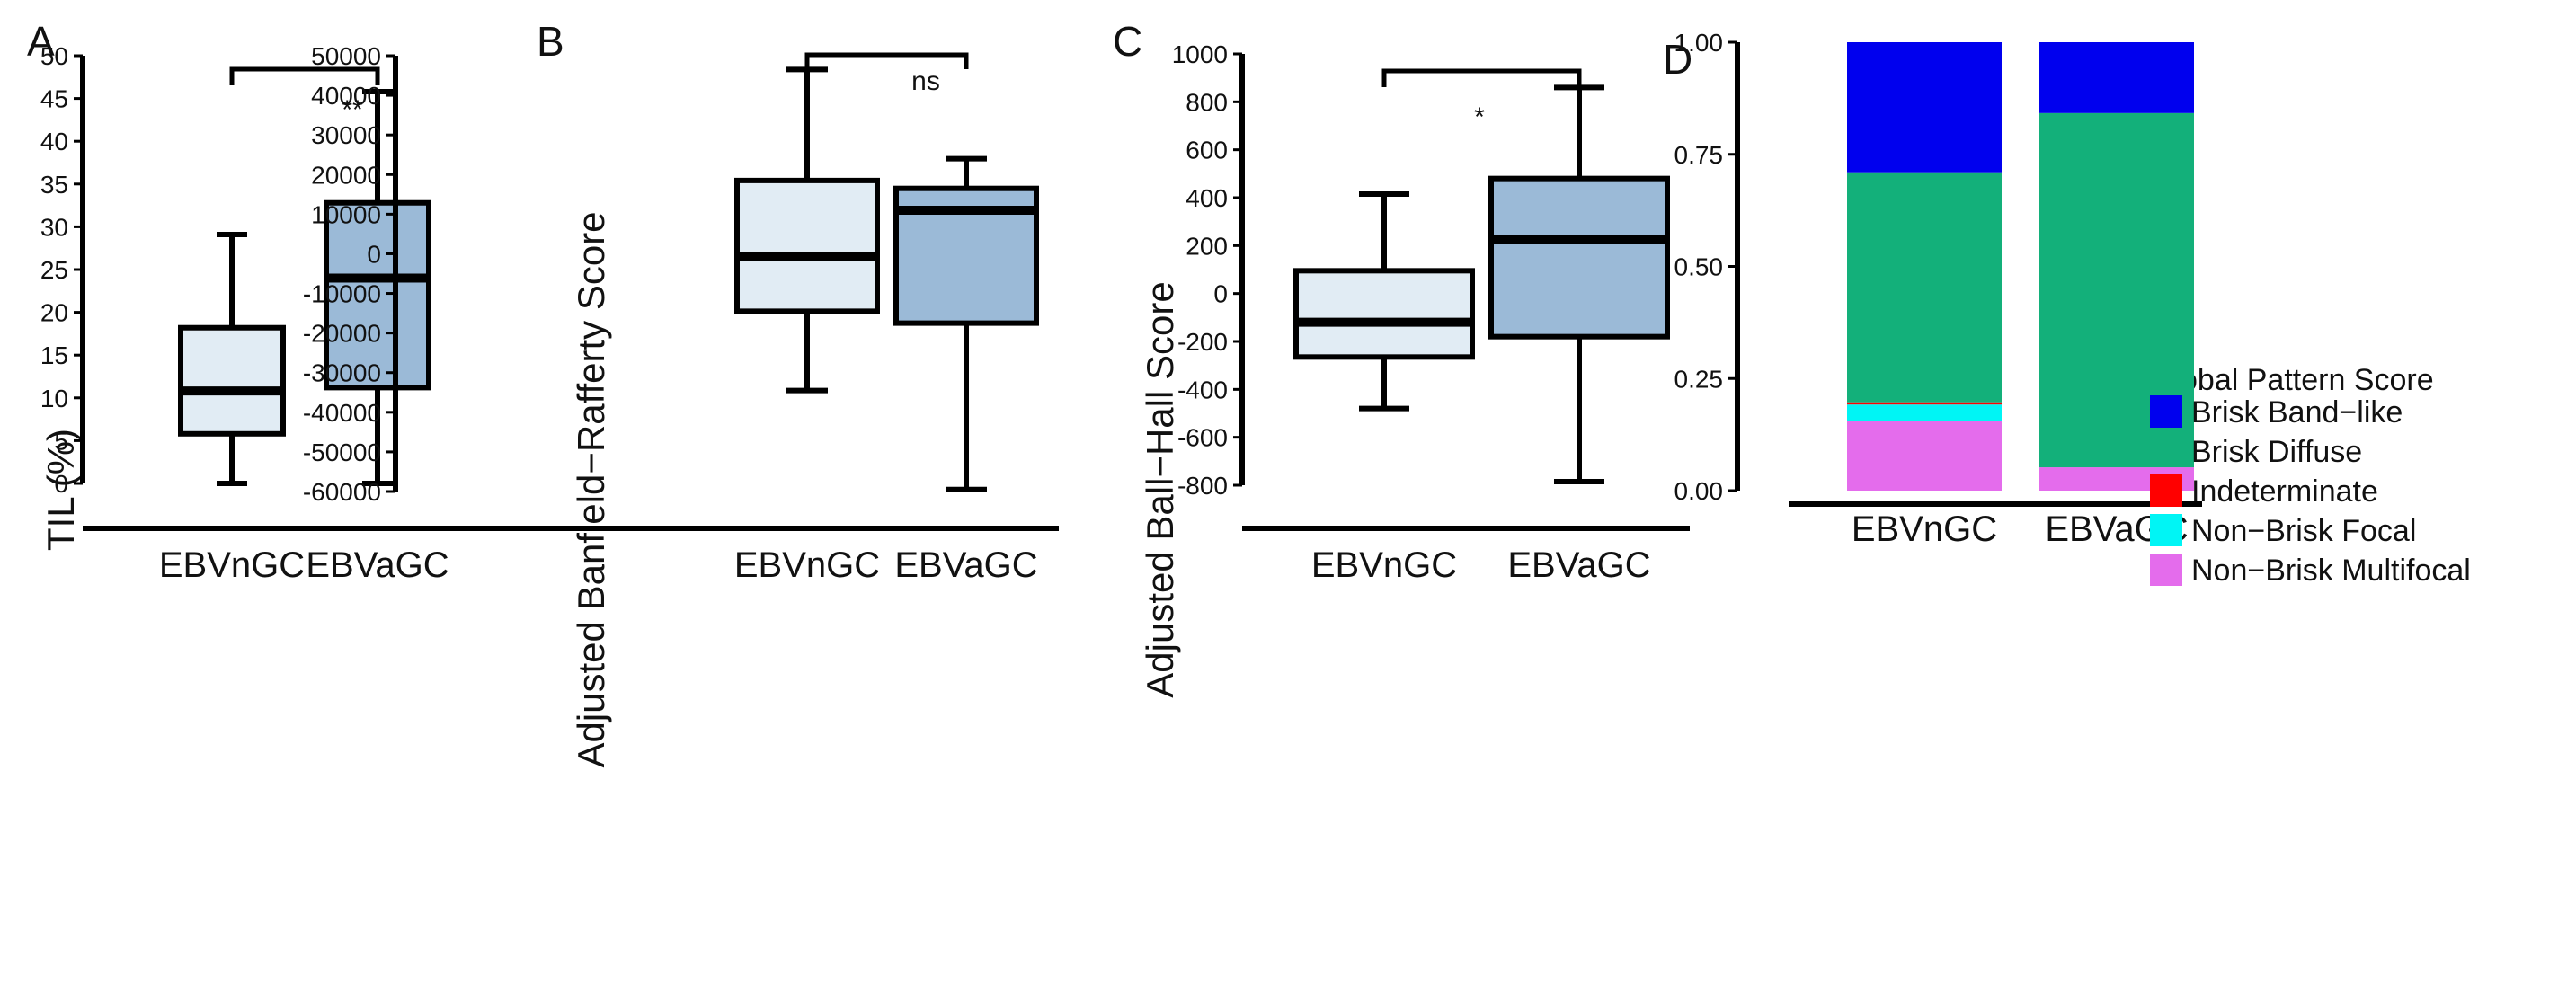 This screenshot has width=2576, height=1001. What do you see at coordinates (1579, 258) in the screenshot?
I see `panel-c-box-ebvagc` at bounding box center [1579, 258].